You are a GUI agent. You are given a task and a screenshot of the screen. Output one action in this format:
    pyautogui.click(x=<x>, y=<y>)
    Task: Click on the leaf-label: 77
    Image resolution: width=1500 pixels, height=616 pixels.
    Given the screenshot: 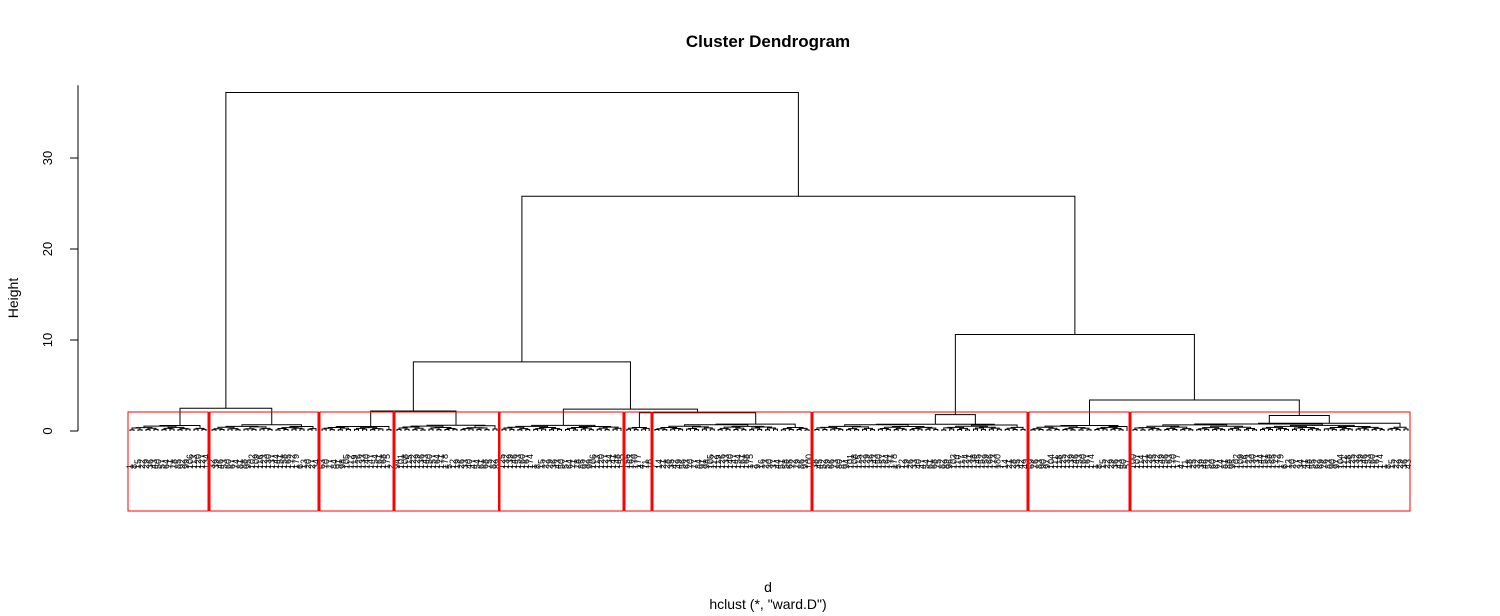 What is the action you would take?
    pyautogui.click(x=330, y=464)
    